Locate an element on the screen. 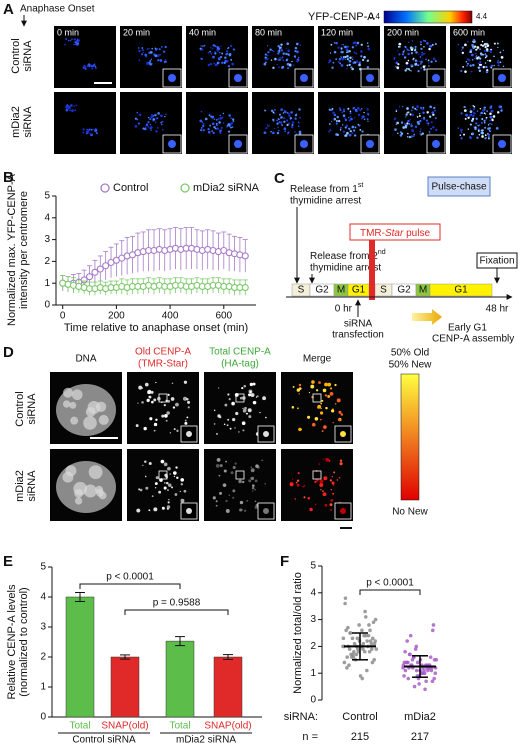 The width and height of the screenshot is (520, 744). roi-box is located at coordinates (317, 475).